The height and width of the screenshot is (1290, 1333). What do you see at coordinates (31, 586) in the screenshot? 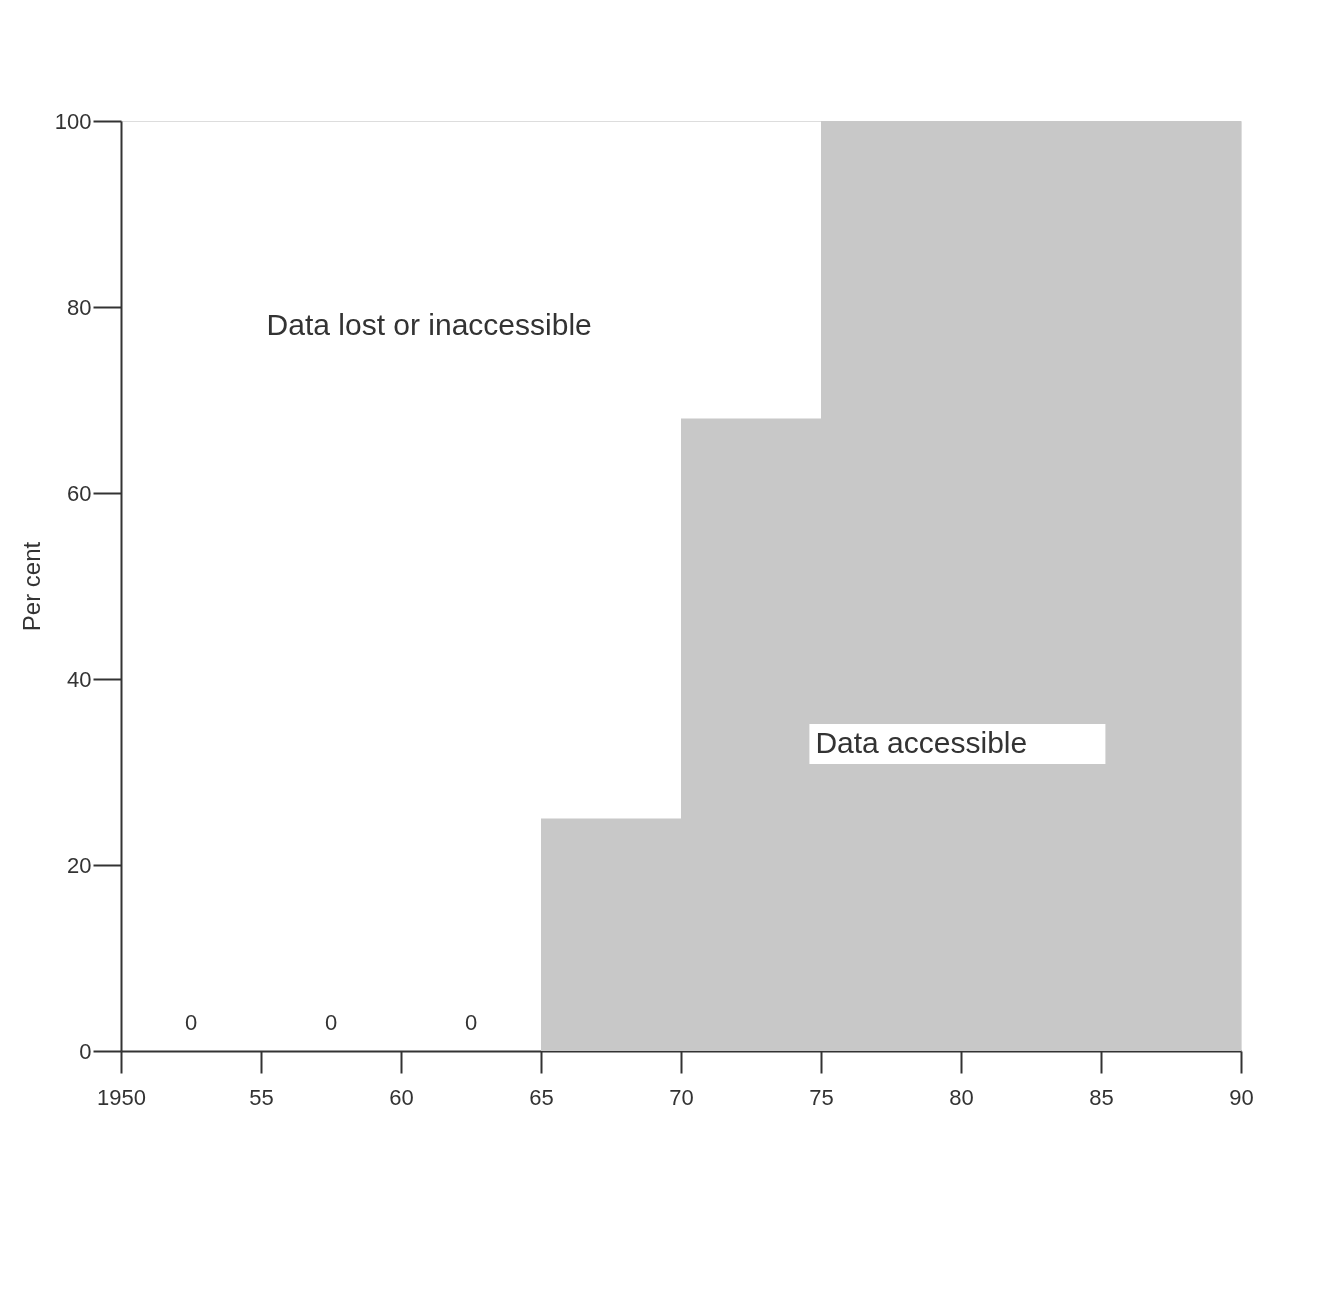
I see `y-axis-title: Per cent` at bounding box center [31, 586].